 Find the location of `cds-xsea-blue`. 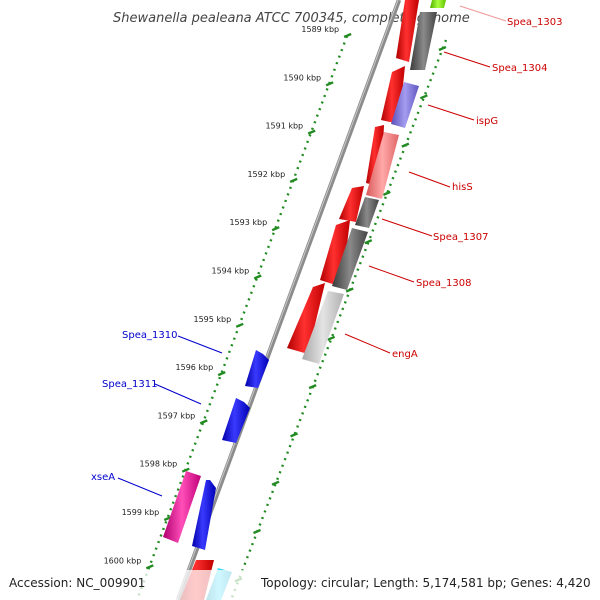

cds-xsea-blue is located at coordinates (204, 515).